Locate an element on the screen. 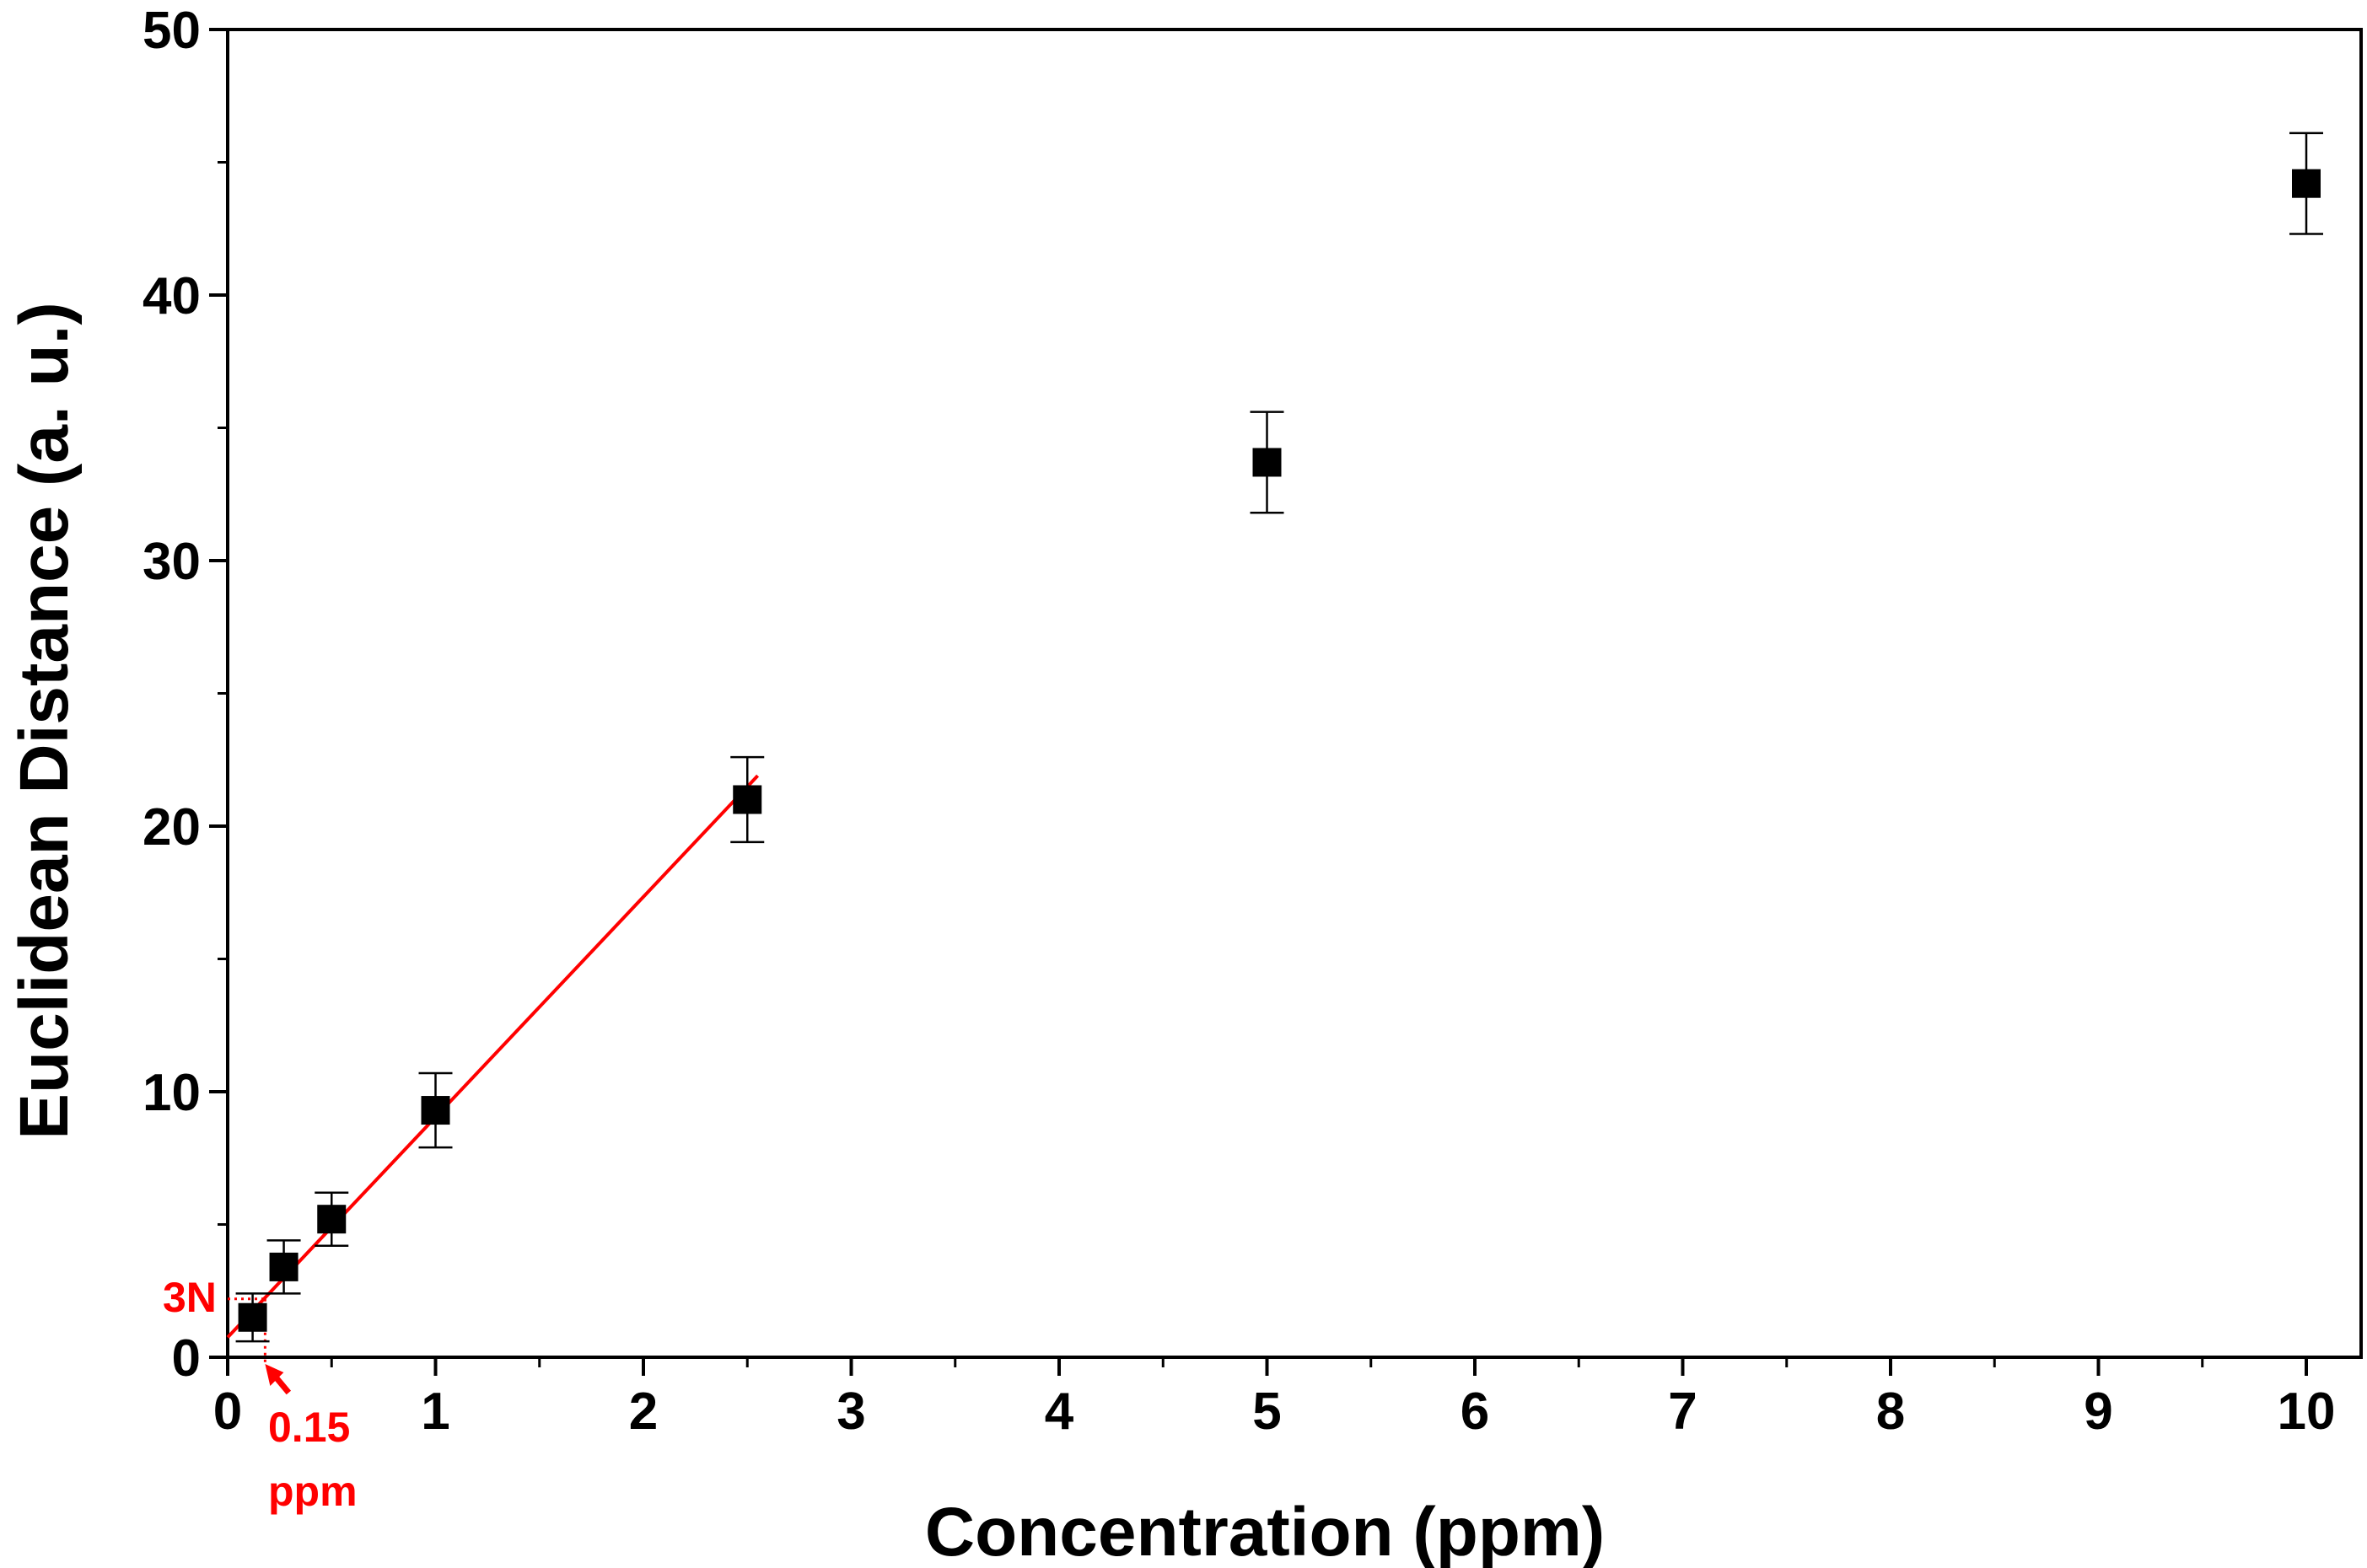  x-tick-label: 3 is located at coordinates (851, 1412).